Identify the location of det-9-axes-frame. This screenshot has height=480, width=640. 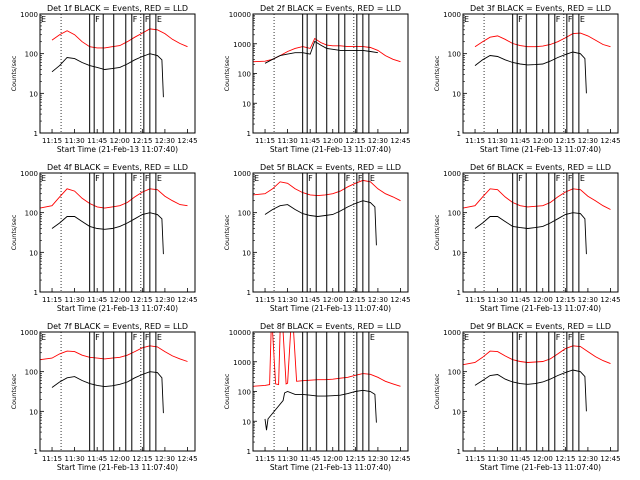
(540, 391).